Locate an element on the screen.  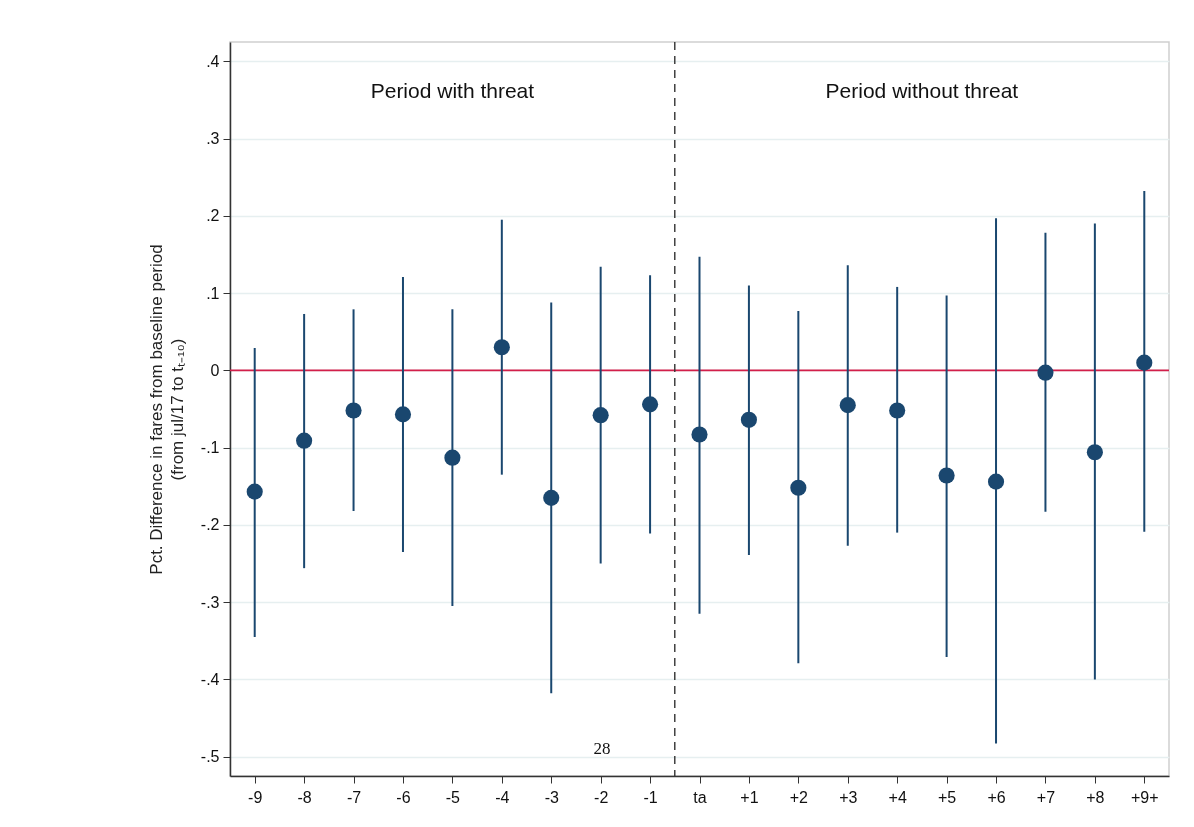
y-tick-label: -.3 is located at coordinates (210, 602).